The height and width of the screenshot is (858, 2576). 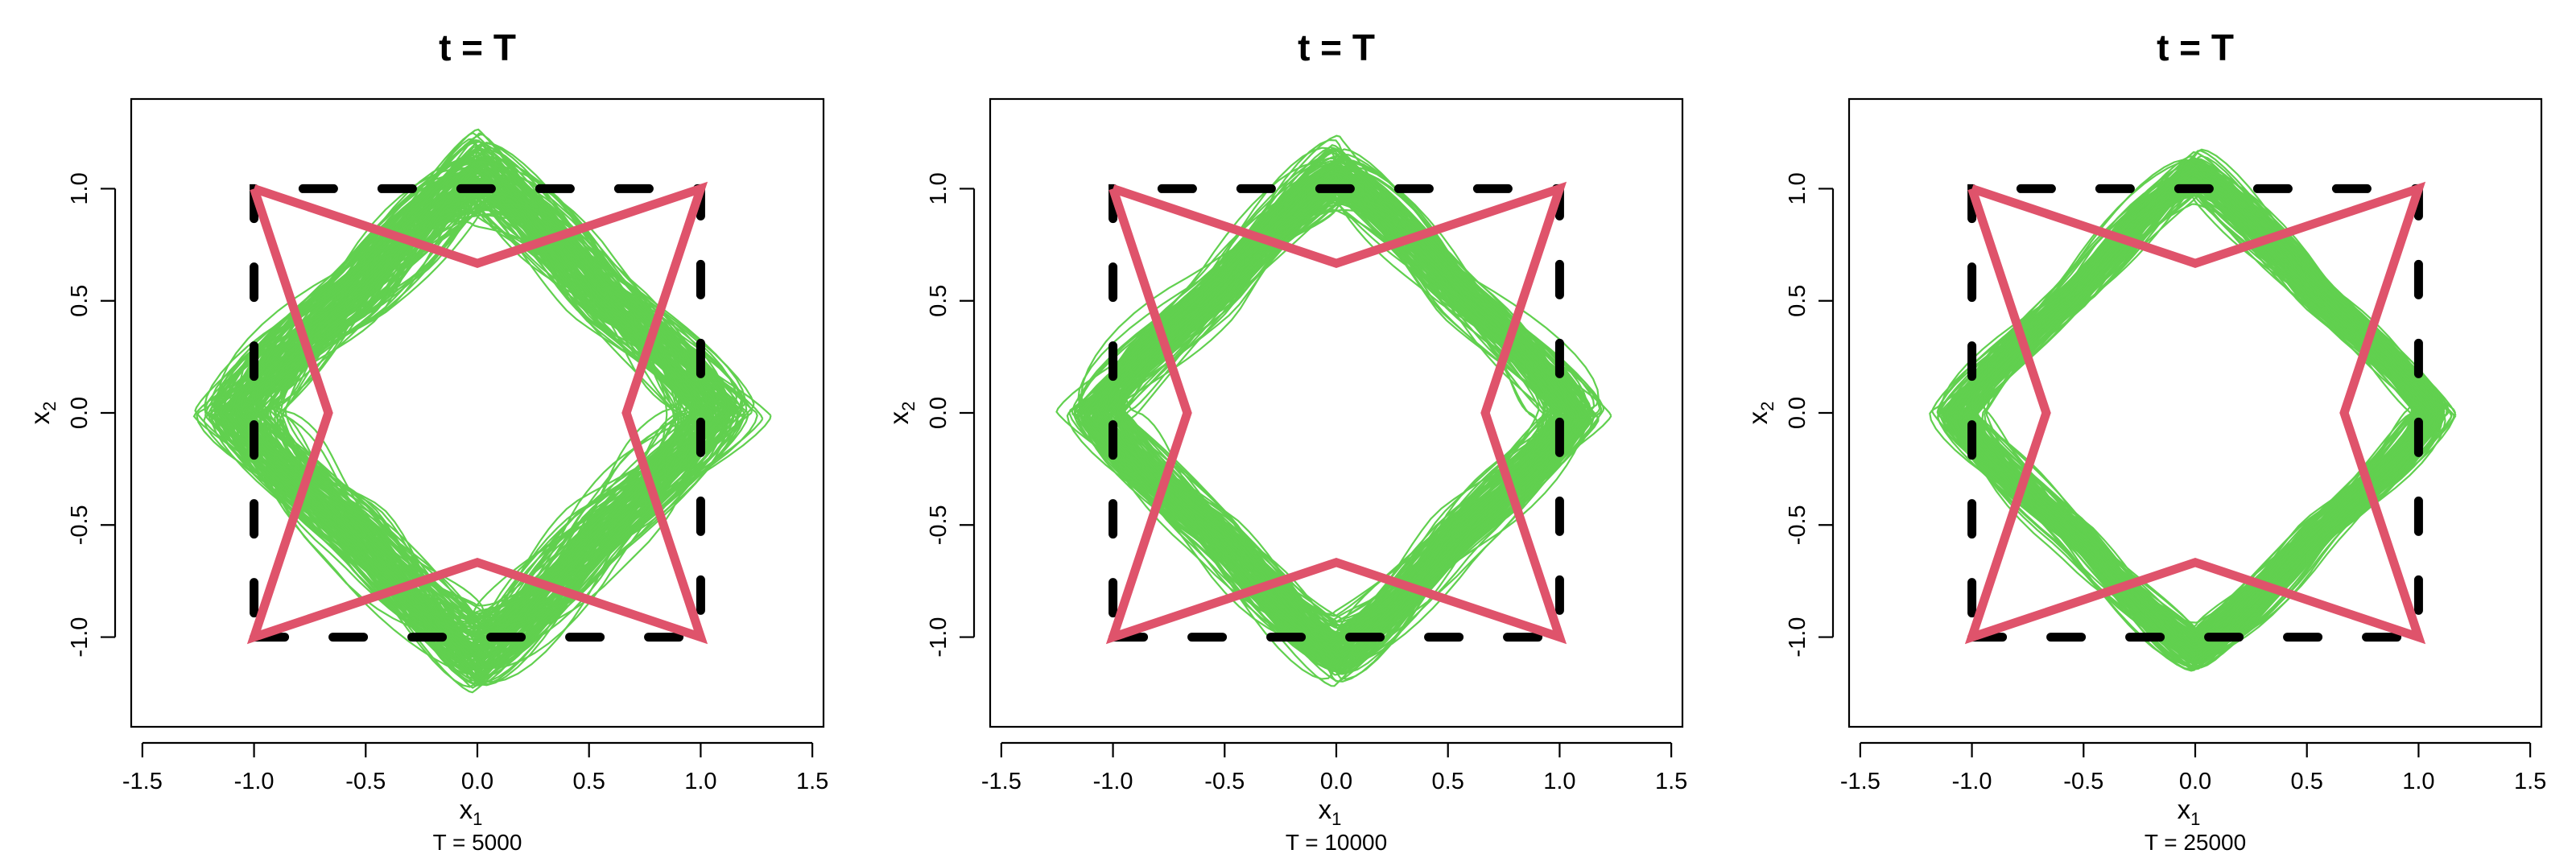 I want to click on x-tick-label: 0.0, so click(x=2195, y=782).